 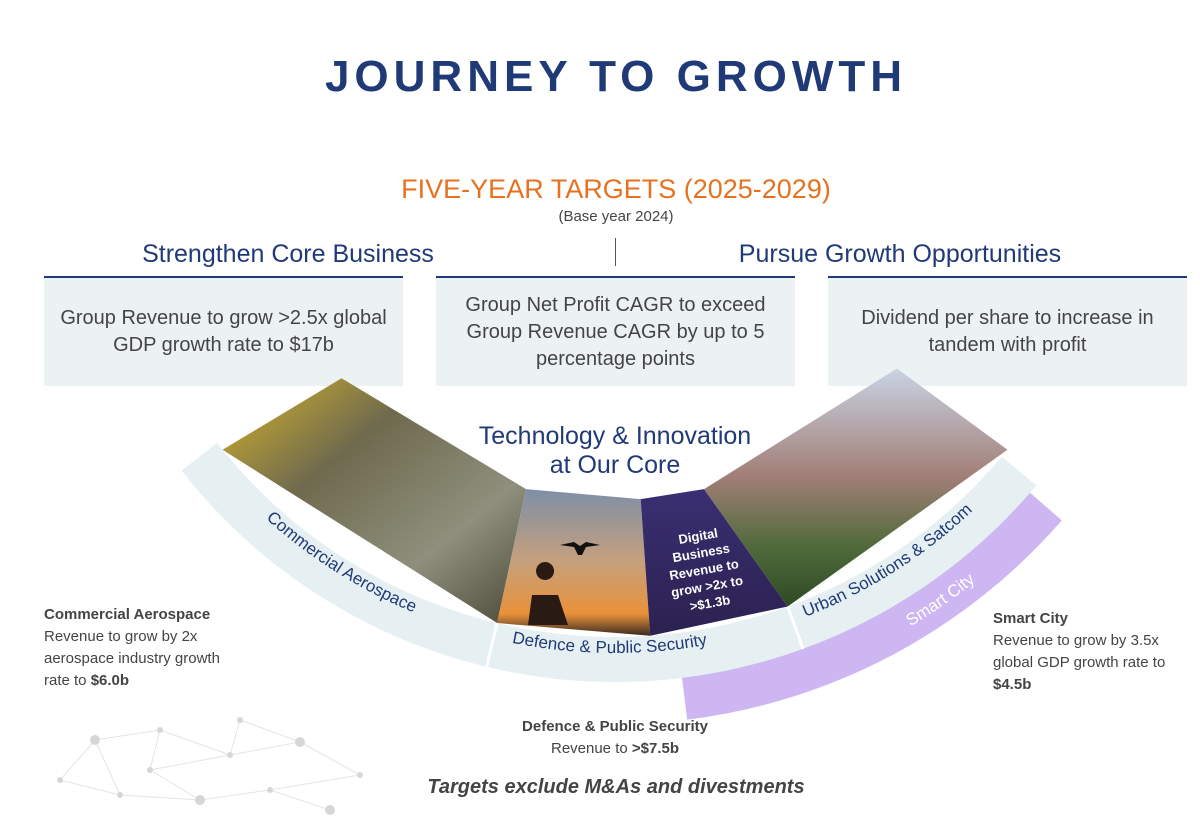 I want to click on page-title: JOURNEY TO GROWTH, so click(x=616, y=76).